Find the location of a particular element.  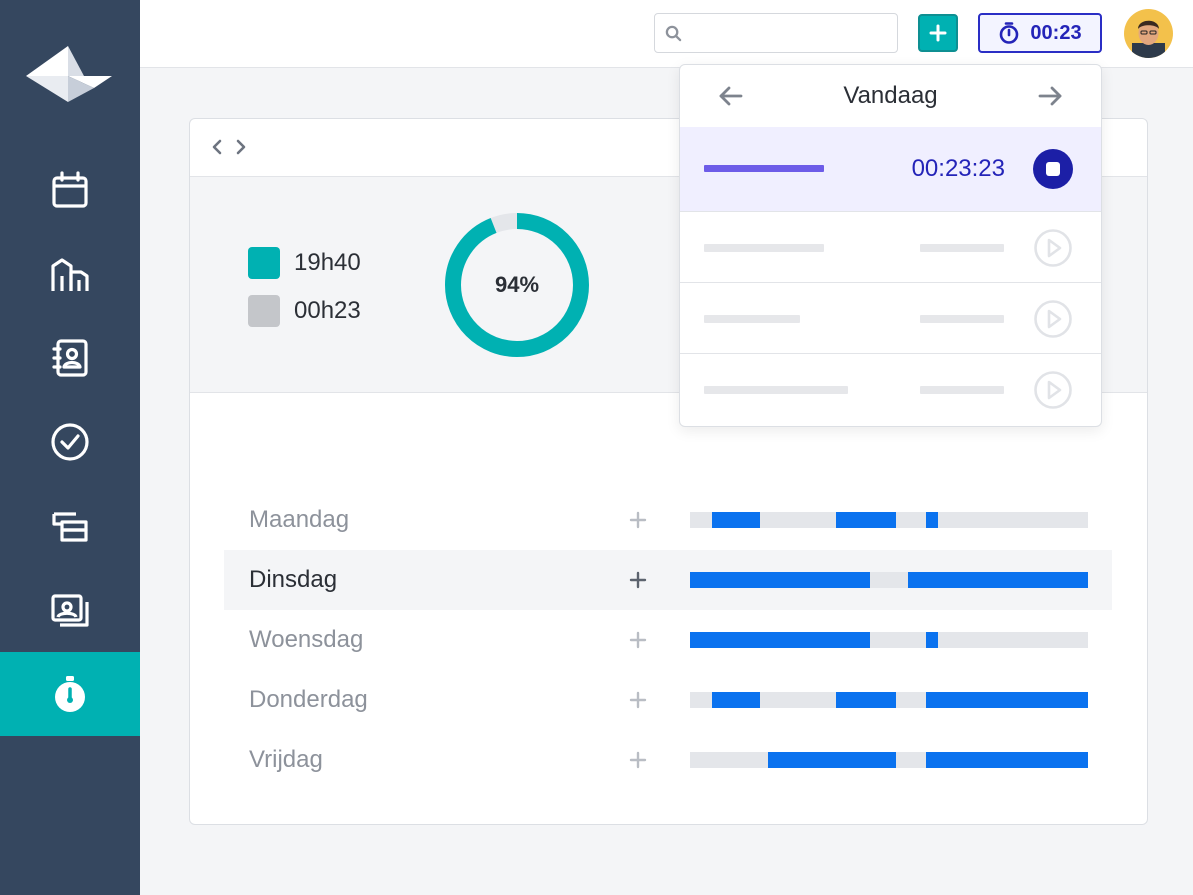

search-input is located at coordinates (776, 33).